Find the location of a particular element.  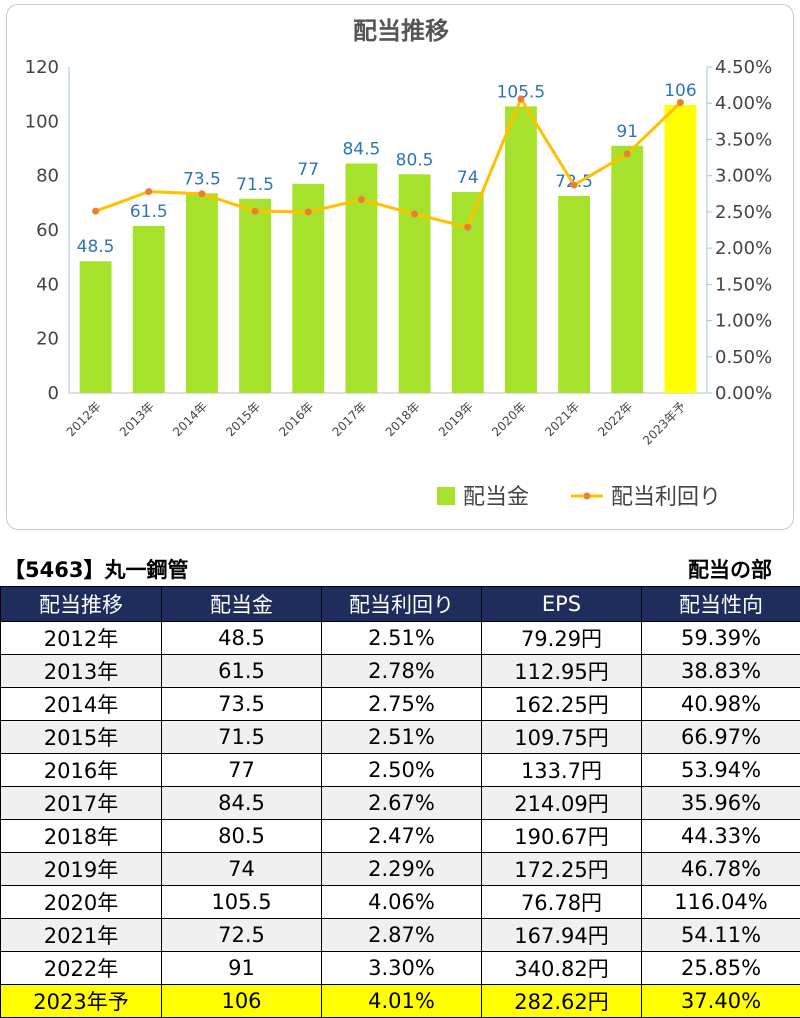

cell-payout: 54.11% is located at coordinates (721, 935).